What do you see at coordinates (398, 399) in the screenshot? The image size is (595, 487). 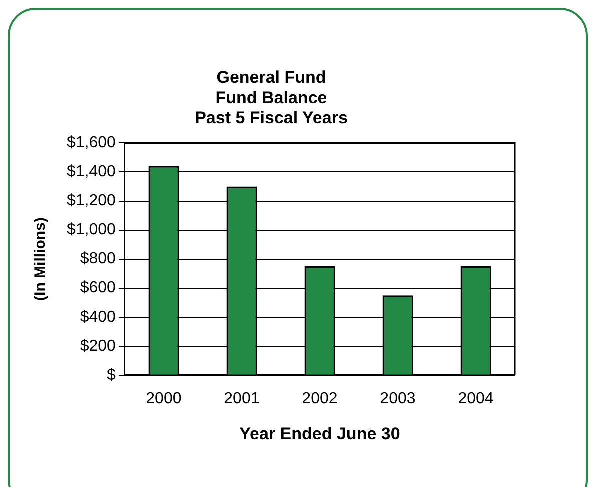 I see `x-tick-label: 2003` at bounding box center [398, 399].